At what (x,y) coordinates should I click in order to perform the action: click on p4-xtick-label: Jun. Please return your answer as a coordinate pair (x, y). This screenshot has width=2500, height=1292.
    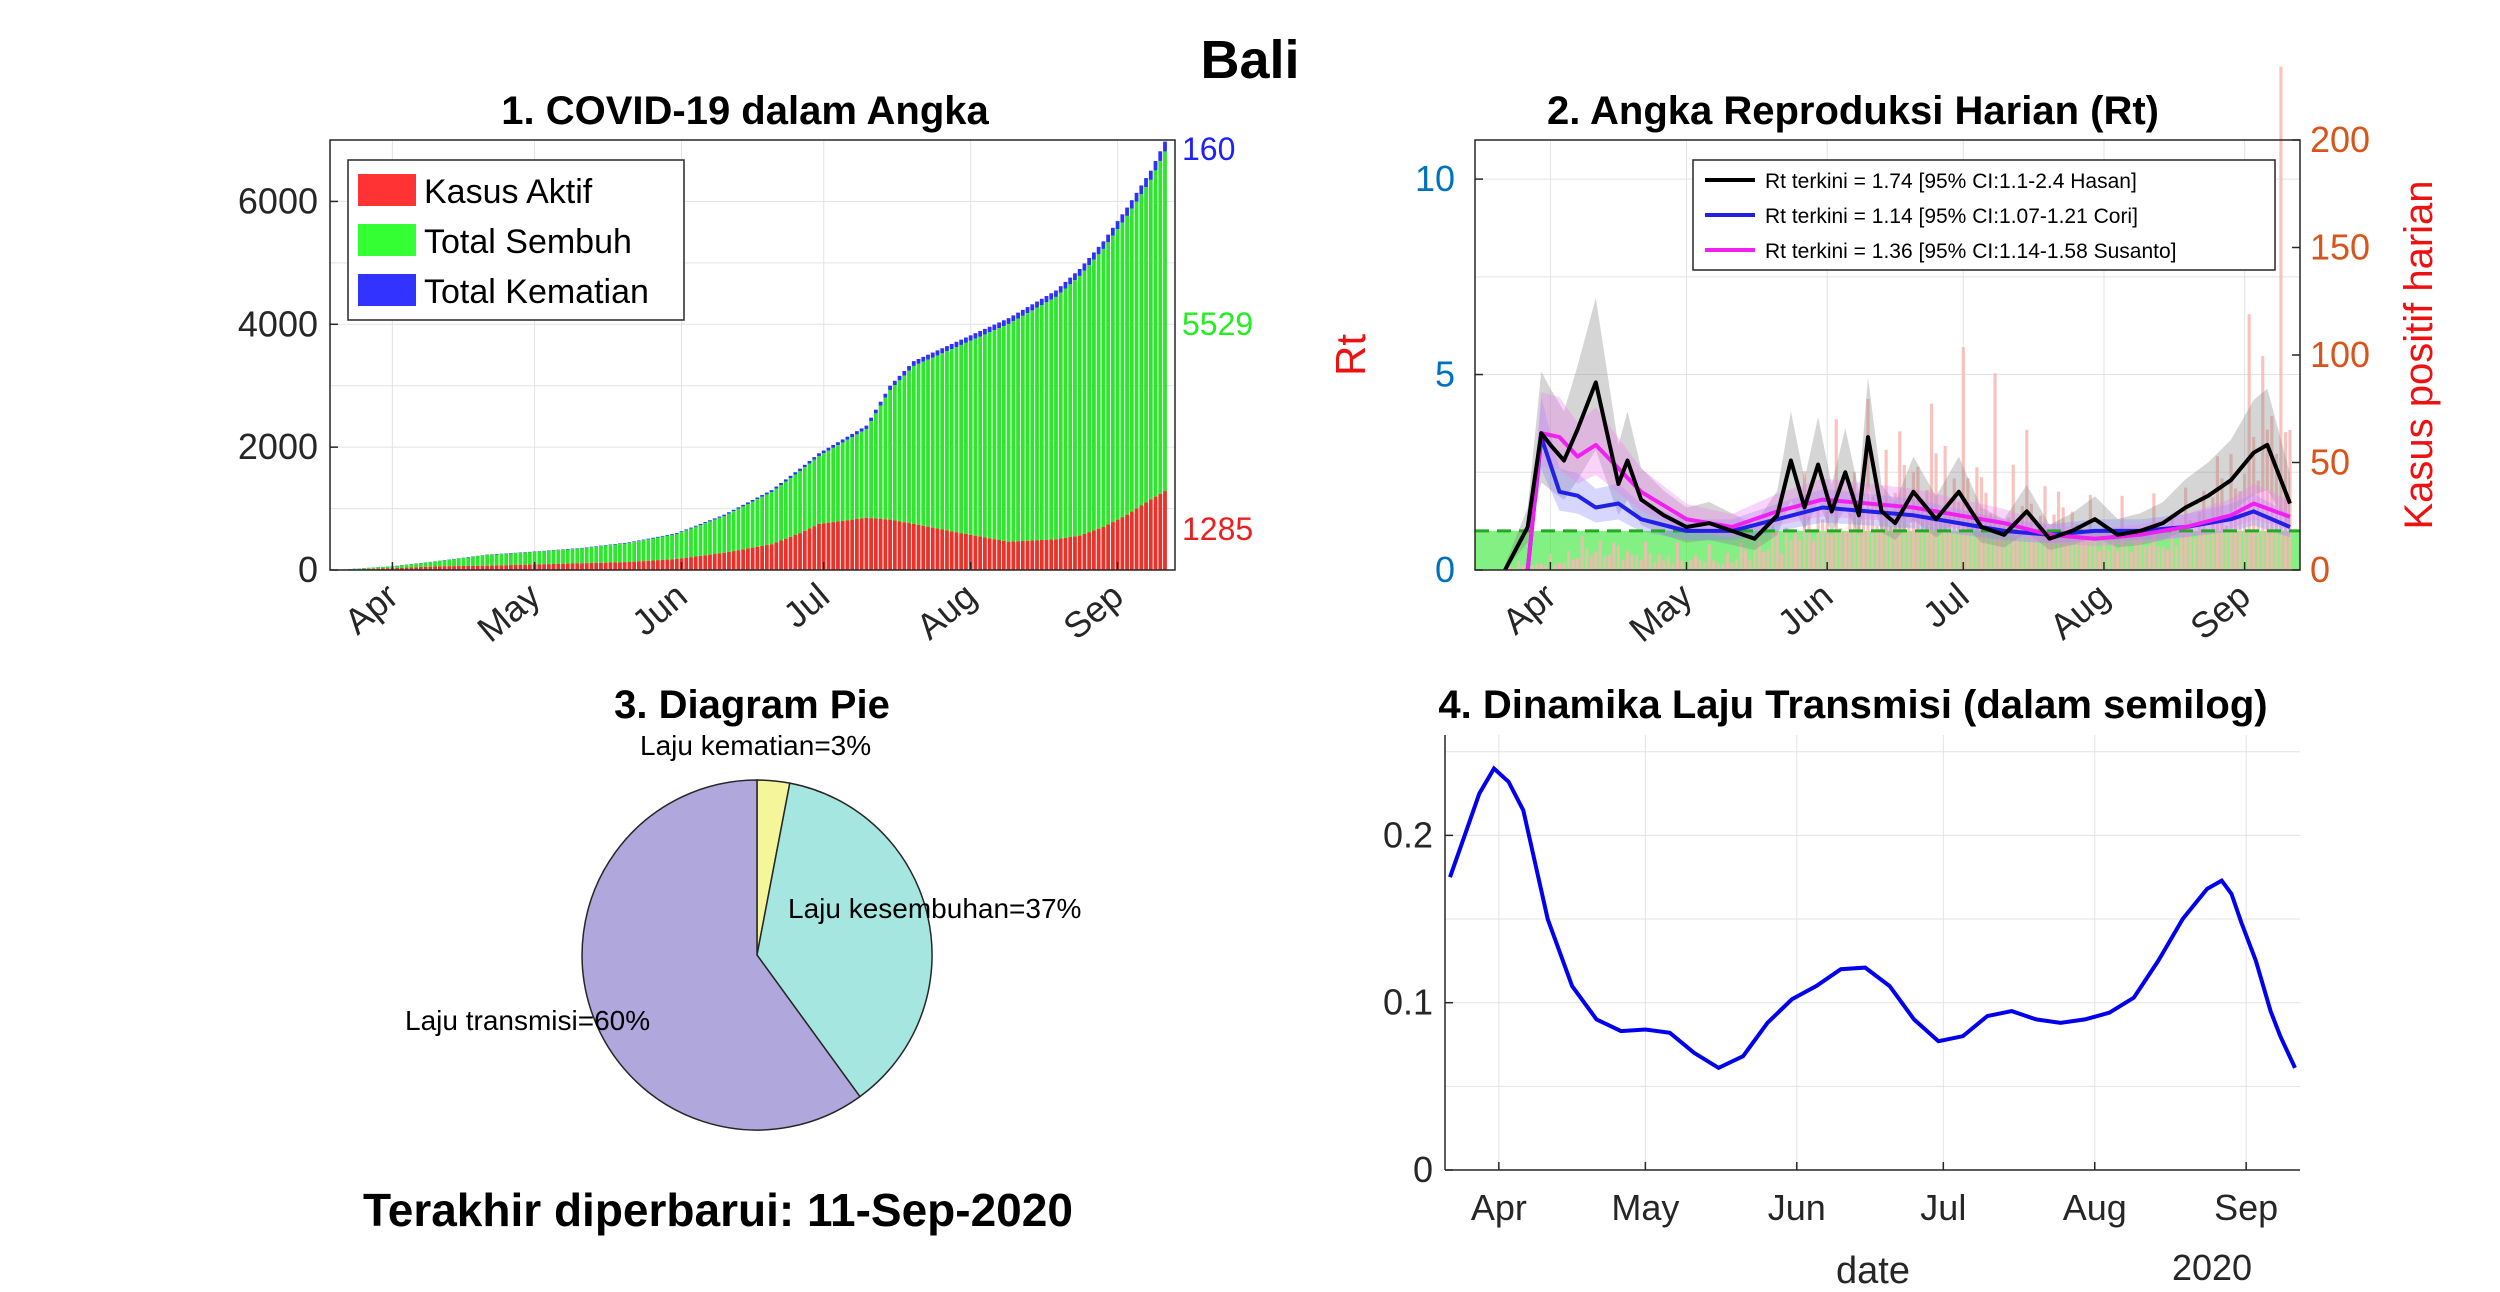
    Looking at the image, I should click on (1797, 1207).